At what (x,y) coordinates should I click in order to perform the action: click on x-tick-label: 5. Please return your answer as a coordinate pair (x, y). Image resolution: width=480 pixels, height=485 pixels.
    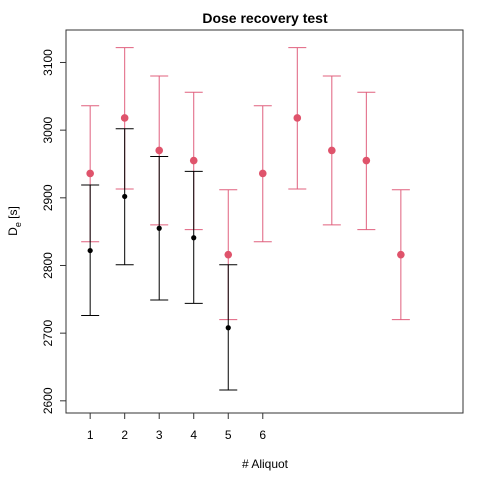
    Looking at the image, I should click on (228, 435).